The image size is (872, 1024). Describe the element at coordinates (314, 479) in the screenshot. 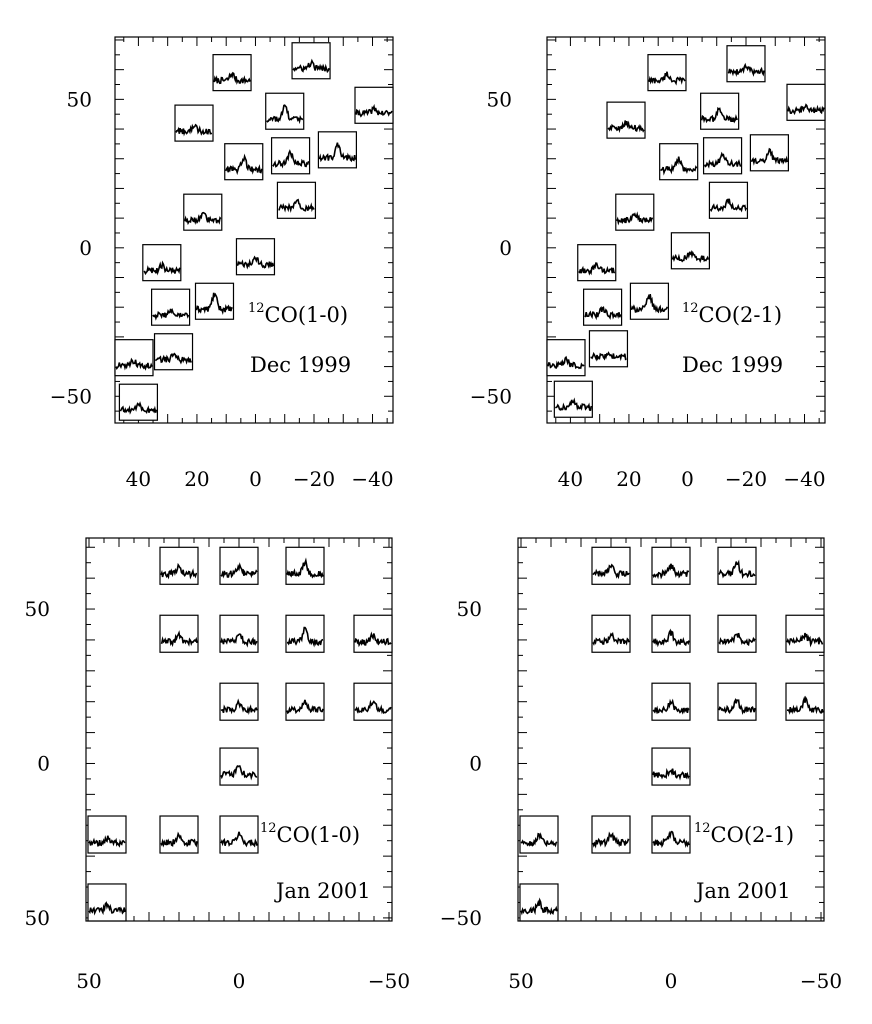

I see `x-tick-label: −20` at that location.